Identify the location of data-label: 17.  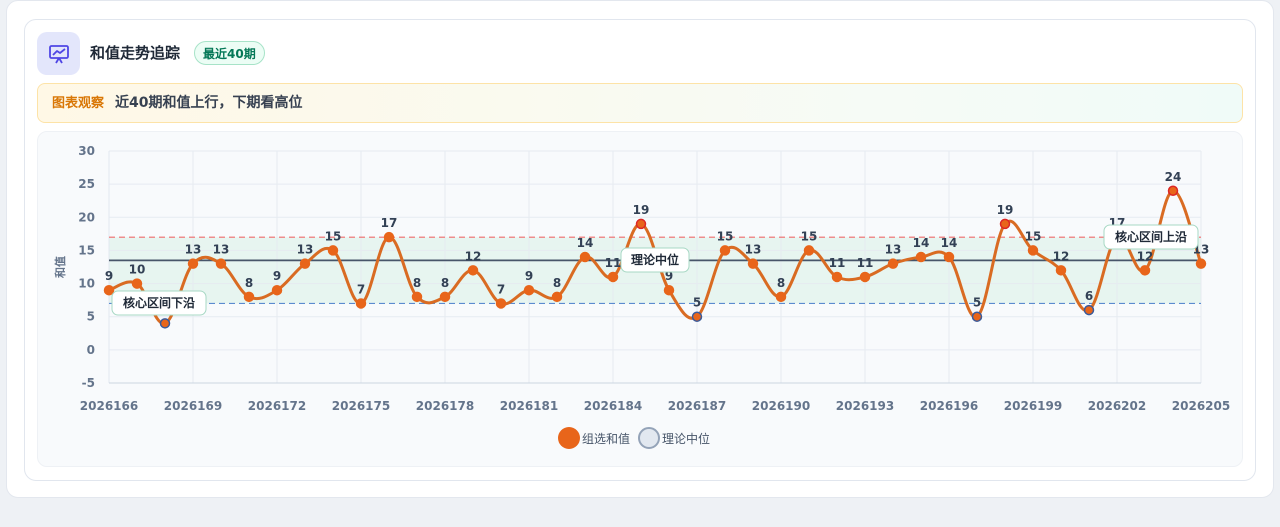
(389, 223).